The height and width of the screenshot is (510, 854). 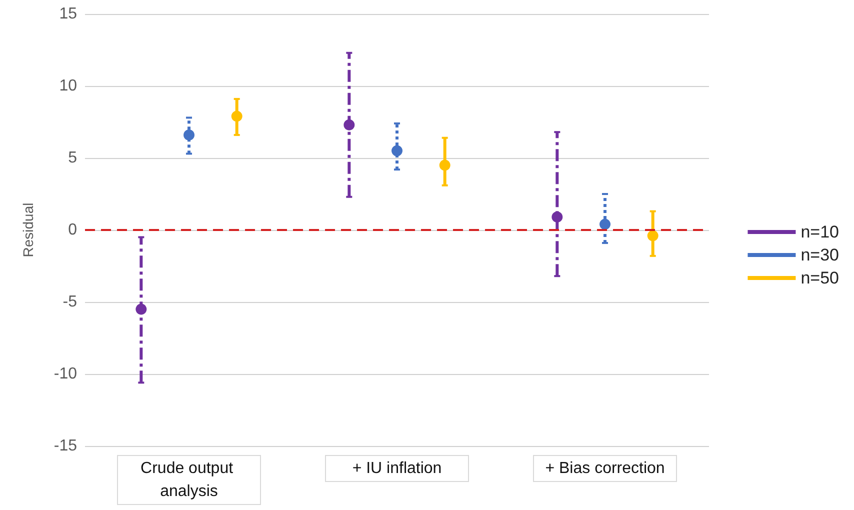 I want to click on y-axis-title: Residual, so click(x=28, y=230).